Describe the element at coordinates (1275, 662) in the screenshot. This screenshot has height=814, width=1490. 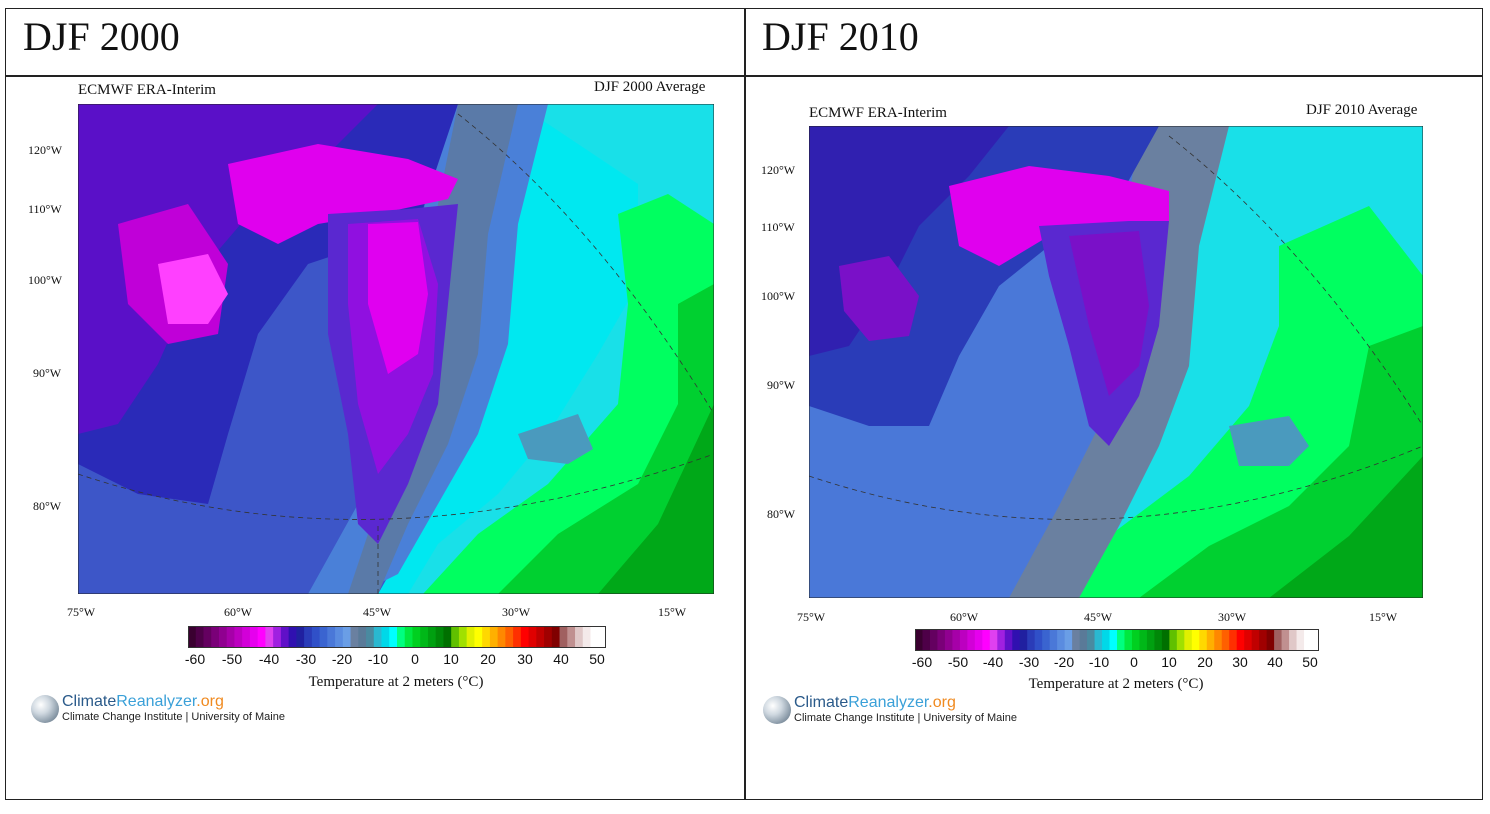
I see `colorbar-tick: 40` at that location.